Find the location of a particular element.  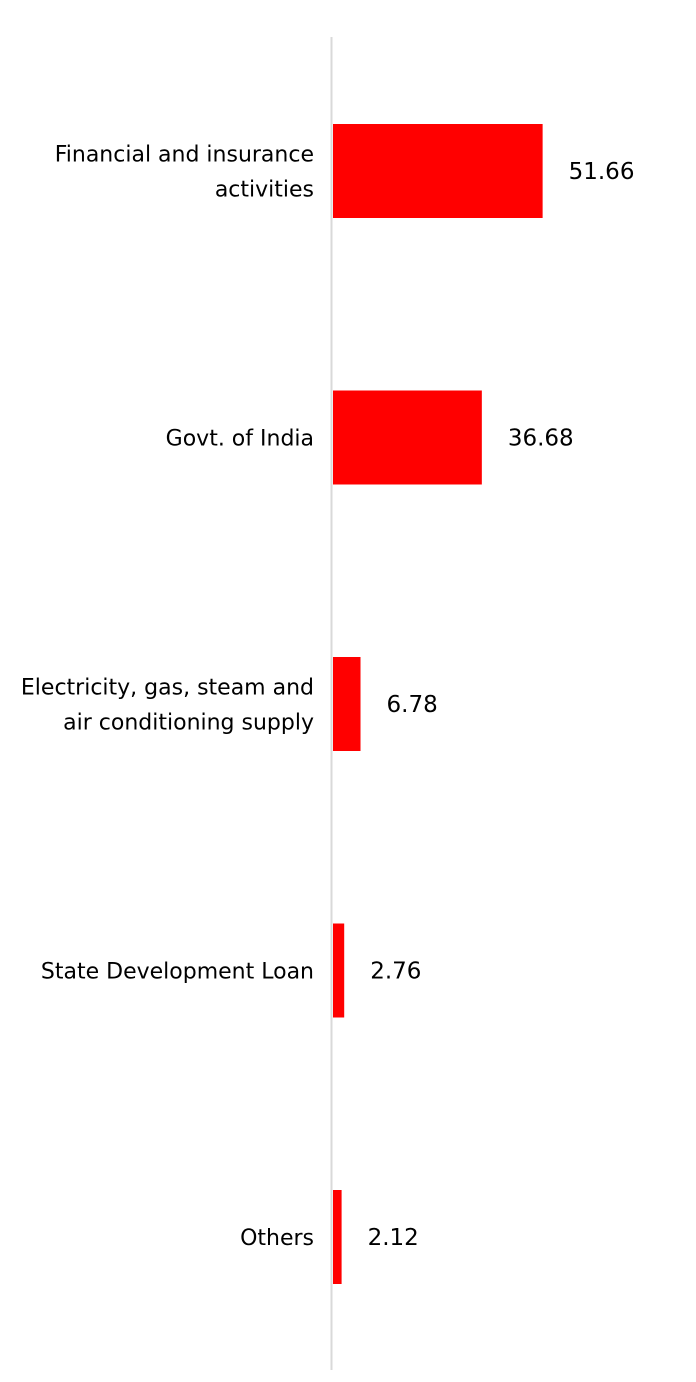

category-tick-label: Electricity, gas, steam and is located at coordinates (167, 688).